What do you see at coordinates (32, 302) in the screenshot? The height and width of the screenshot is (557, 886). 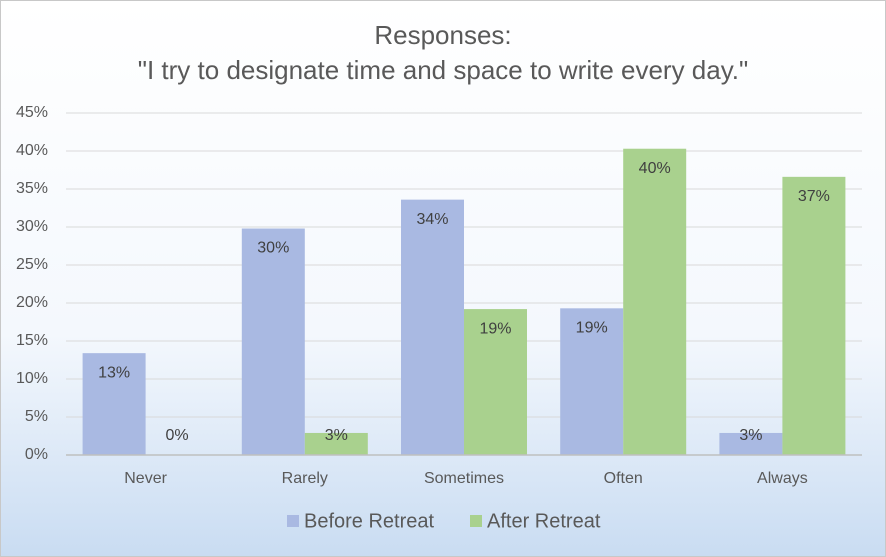 I see `y-tick-label: 20%` at bounding box center [32, 302].